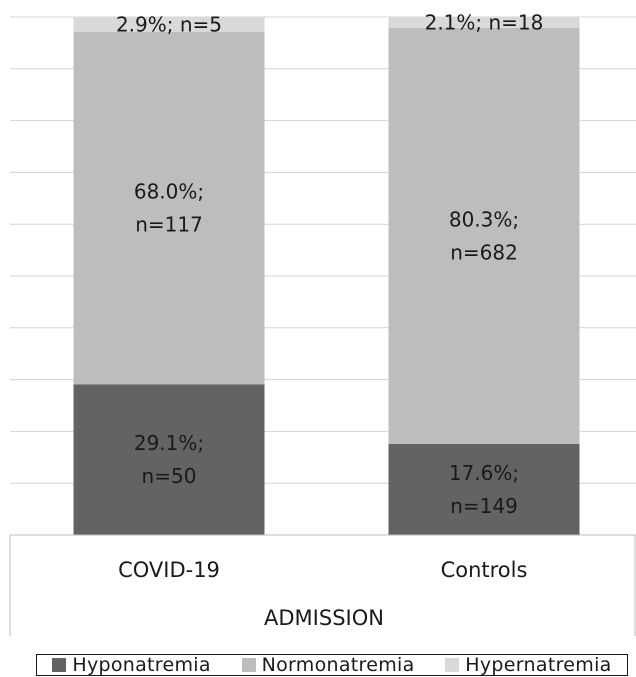 Image resolution: width=636 pixels, height=677 pixels. I want to click on data-label: n=50, so click(169, 476).